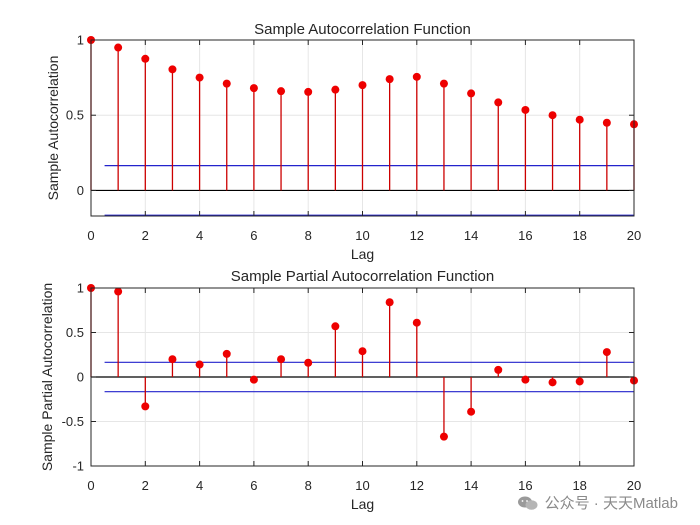  What do you see at coordinates (199, 485) in the screenshot?
I see `pacf-xtick-label: 4` at bounding box center [199, 485].